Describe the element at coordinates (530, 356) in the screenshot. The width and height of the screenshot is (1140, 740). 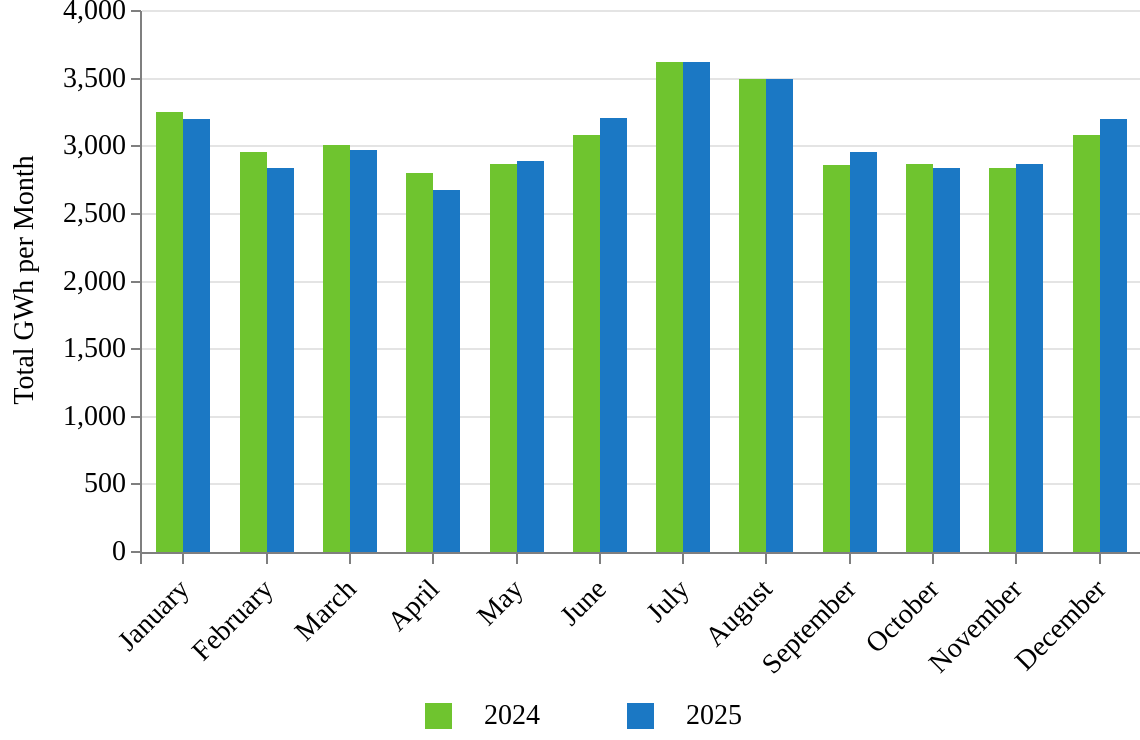
I see `bar-2025-may` at that location.